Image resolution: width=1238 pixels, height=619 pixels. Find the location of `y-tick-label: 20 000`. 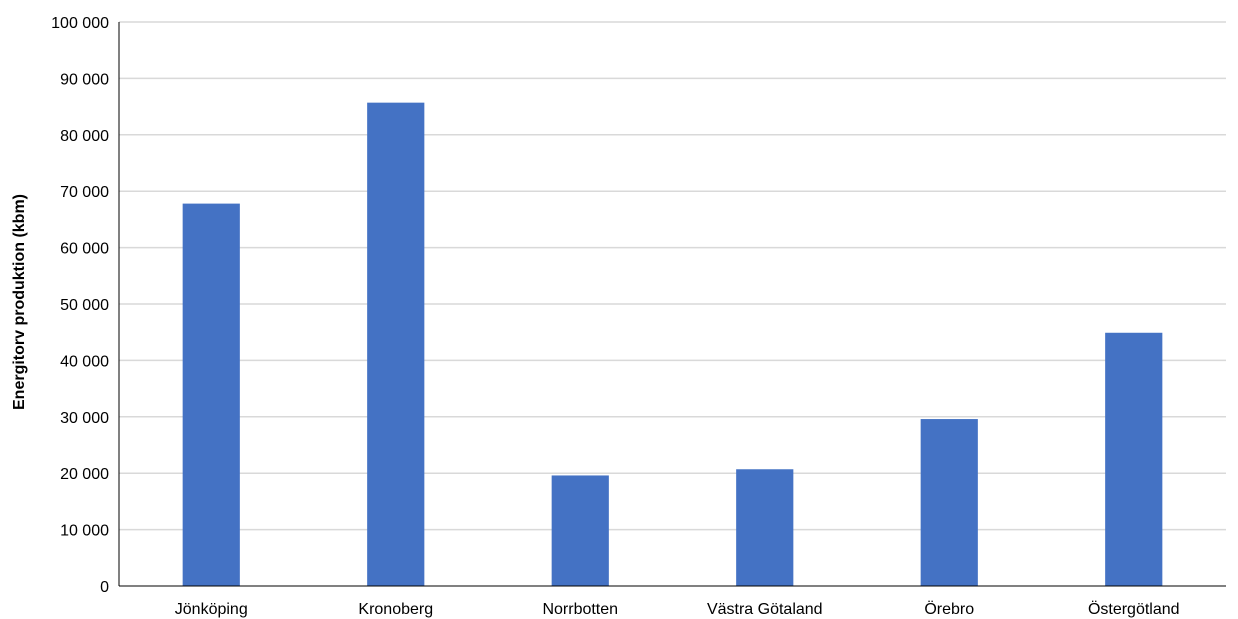

y-tick-label: 20 000 is located at coordinates (84, 474).